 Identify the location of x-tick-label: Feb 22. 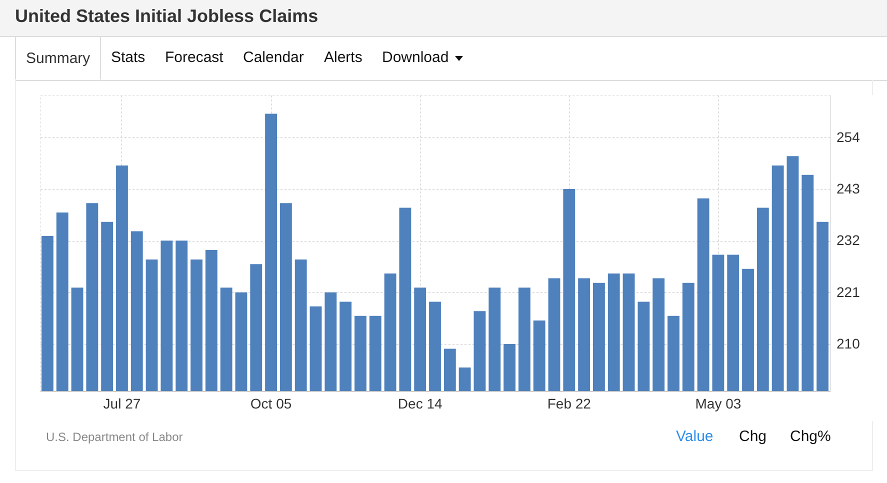
(569, 404).